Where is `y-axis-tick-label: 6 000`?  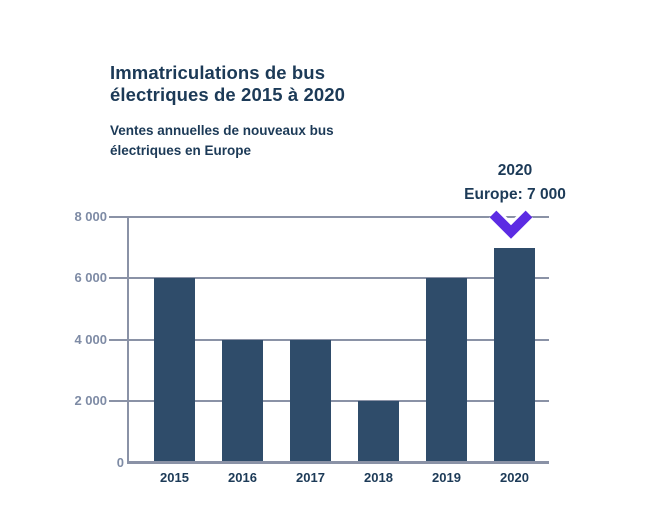
y-axis-tick-label: 6 000 is located at coordinates (90, 278).